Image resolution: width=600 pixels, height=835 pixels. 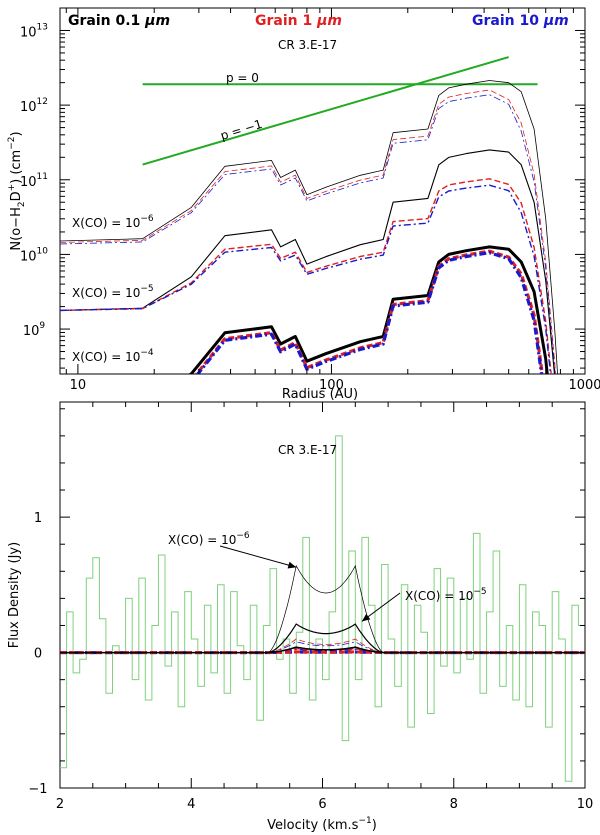 What do you see at coordinates (242, 78) in the screenshot?
I see `annotation-p-0: p = 0` at bounding box center [242, 78].